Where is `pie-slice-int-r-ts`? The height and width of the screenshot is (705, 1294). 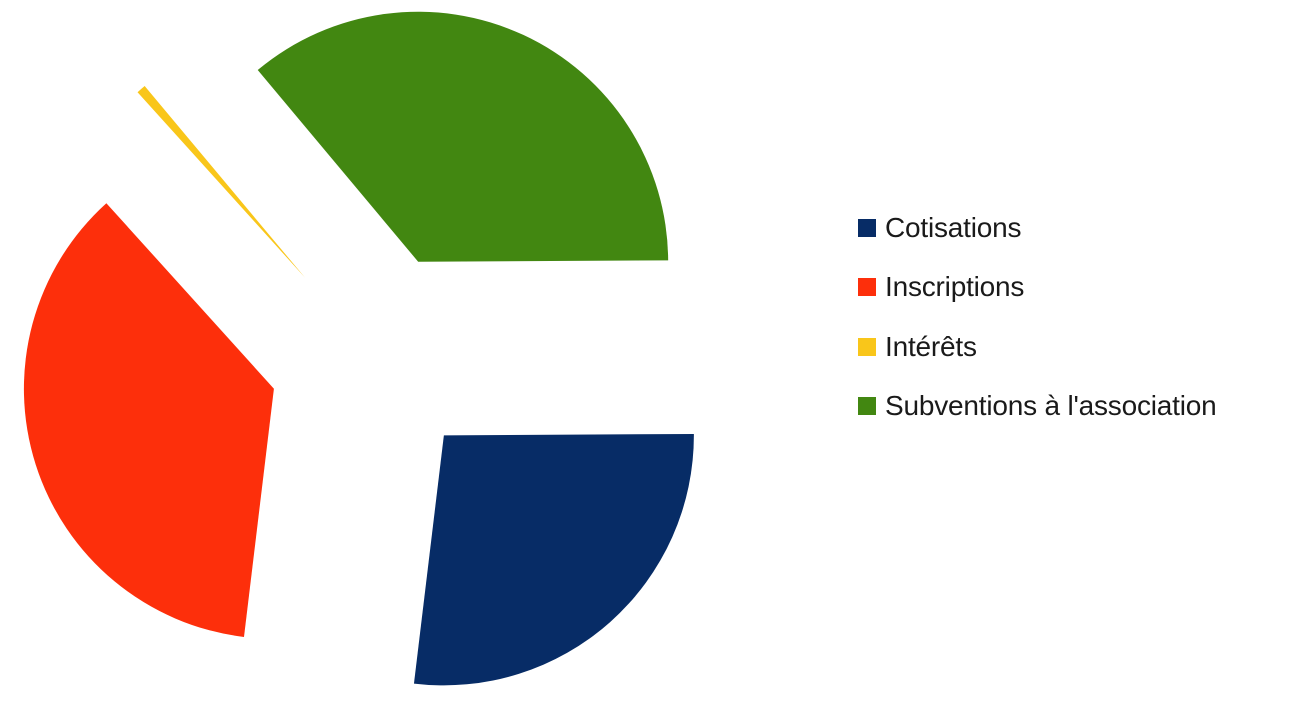
pie-slice-int-r-ts is located at coordinates (221, 182).